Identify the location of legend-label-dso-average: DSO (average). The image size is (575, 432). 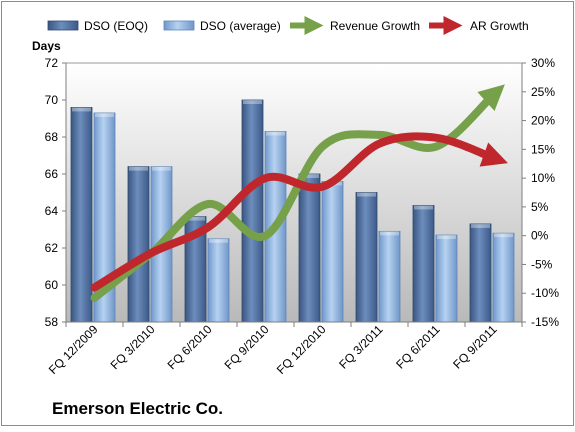
(240, 26).